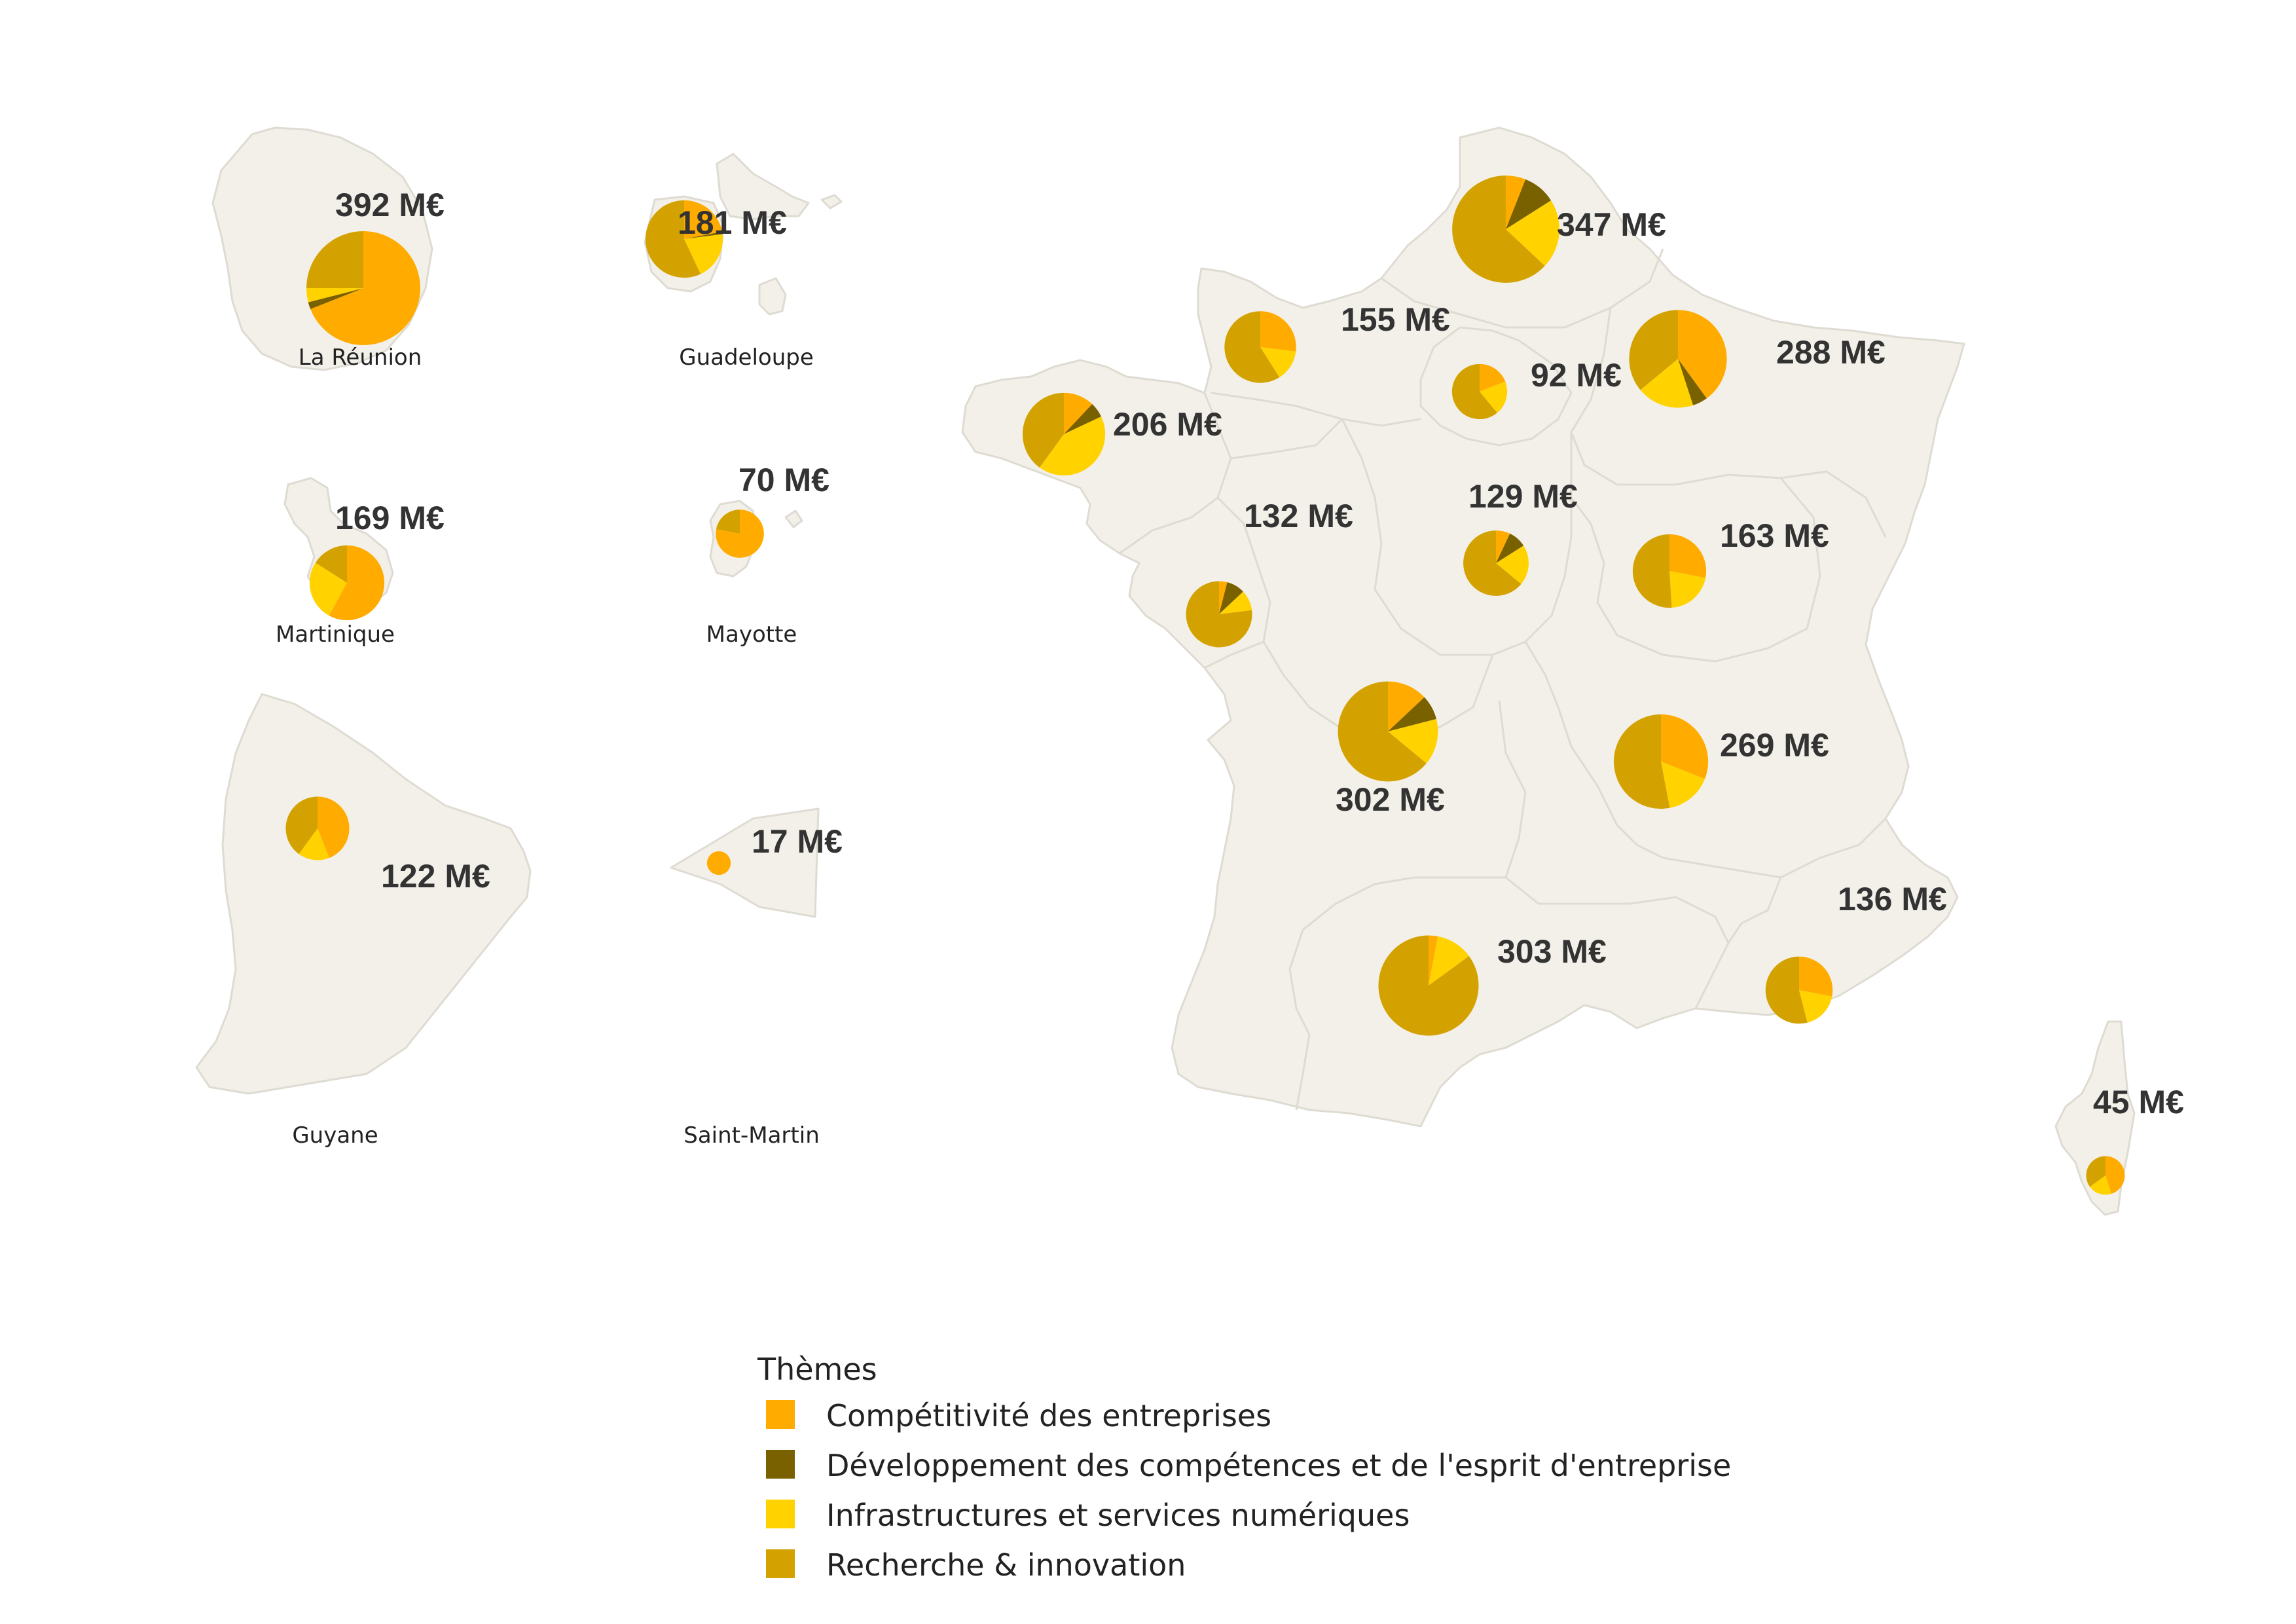  What do you see at coordinates (780, 1514) in the screenshot?
I see `legend-swatch-numerique` at bounding box center [780, 1514].